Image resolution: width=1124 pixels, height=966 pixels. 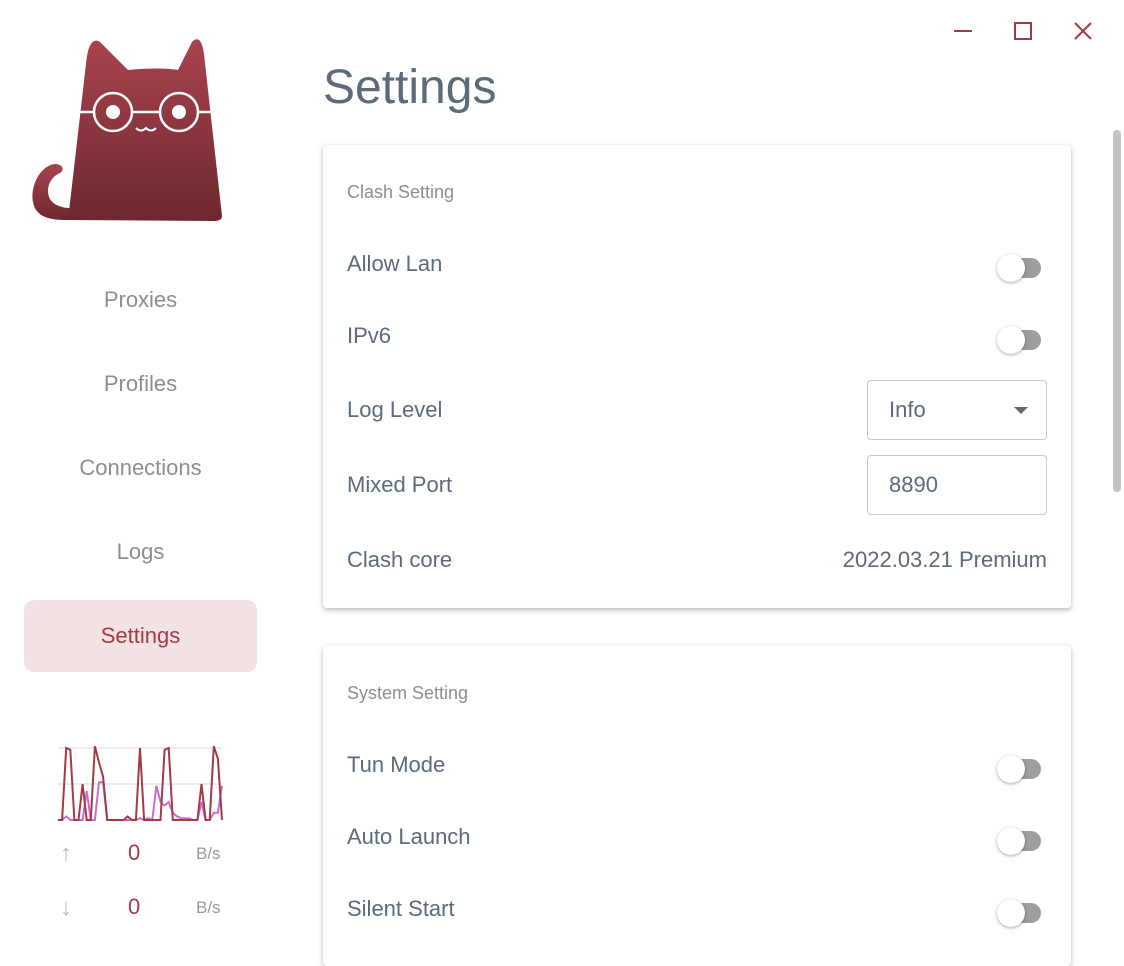 What do you see at coordinates (66, 853) in the screenshot?
I see `arrow-up-icon: ↑` at bounding box center [66, 853].